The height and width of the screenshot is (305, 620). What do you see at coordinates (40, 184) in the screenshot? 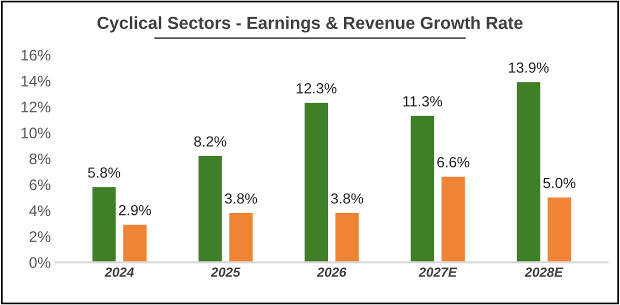
I see `y-tick-label: 6%` at bounding box center [40, 184].